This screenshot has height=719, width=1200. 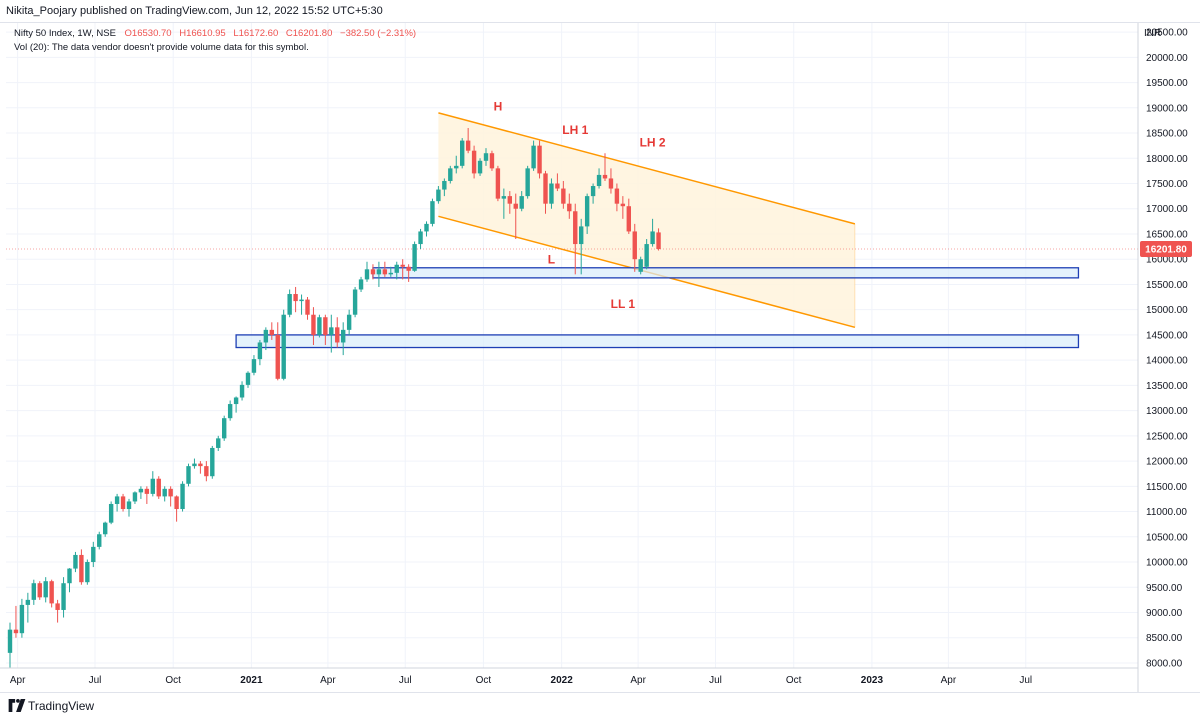 I want to click on price-tick-label: 15500.00, so click(x=1167, y=285).